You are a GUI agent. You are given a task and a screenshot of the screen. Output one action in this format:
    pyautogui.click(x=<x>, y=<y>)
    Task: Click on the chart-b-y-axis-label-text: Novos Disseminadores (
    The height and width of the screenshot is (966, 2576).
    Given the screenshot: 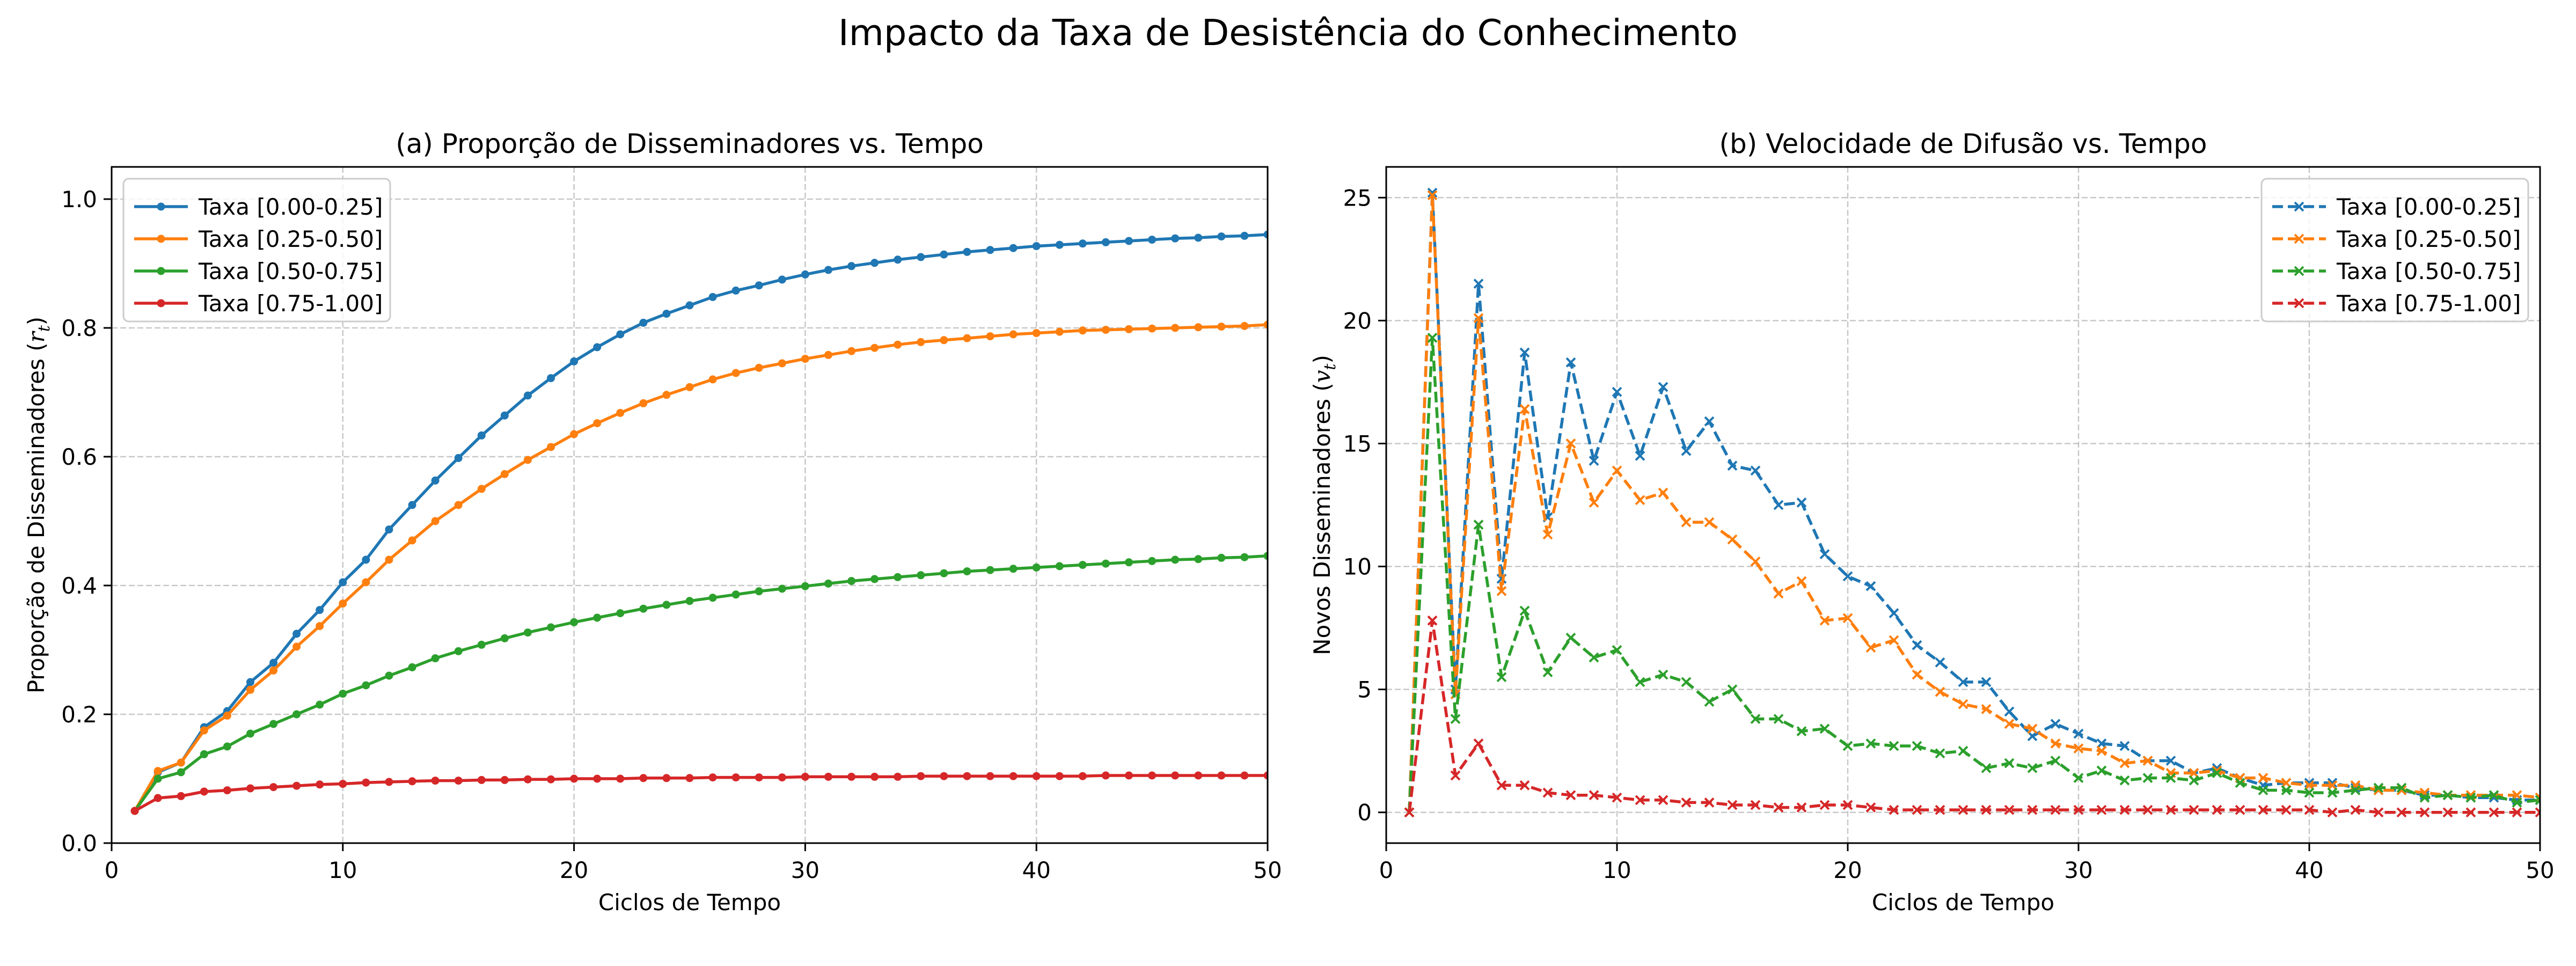 What is the action you would take?
    pyautogui.click(x=1322, y=519)
    